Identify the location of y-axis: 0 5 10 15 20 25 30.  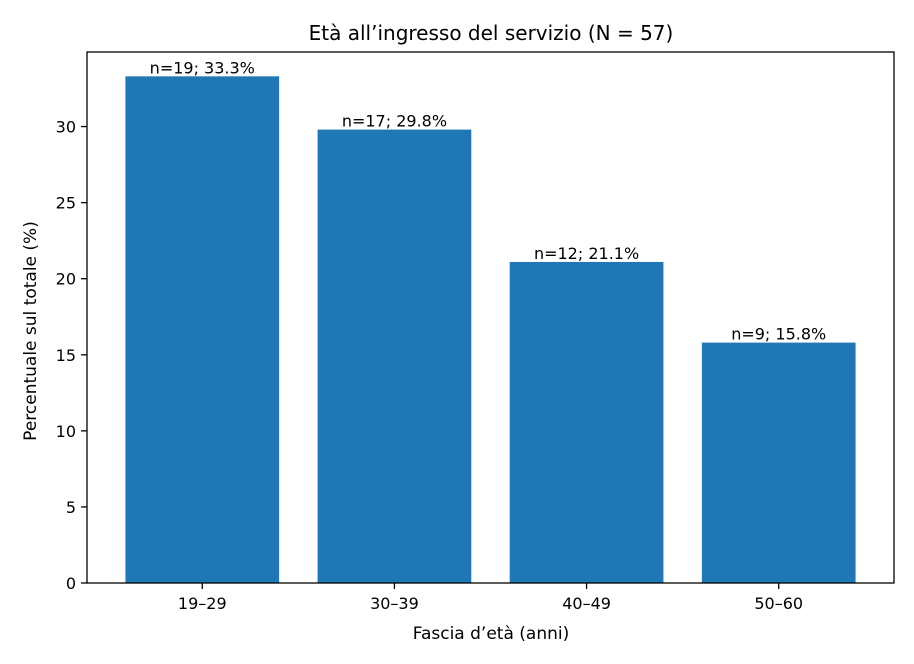
(71, 355).